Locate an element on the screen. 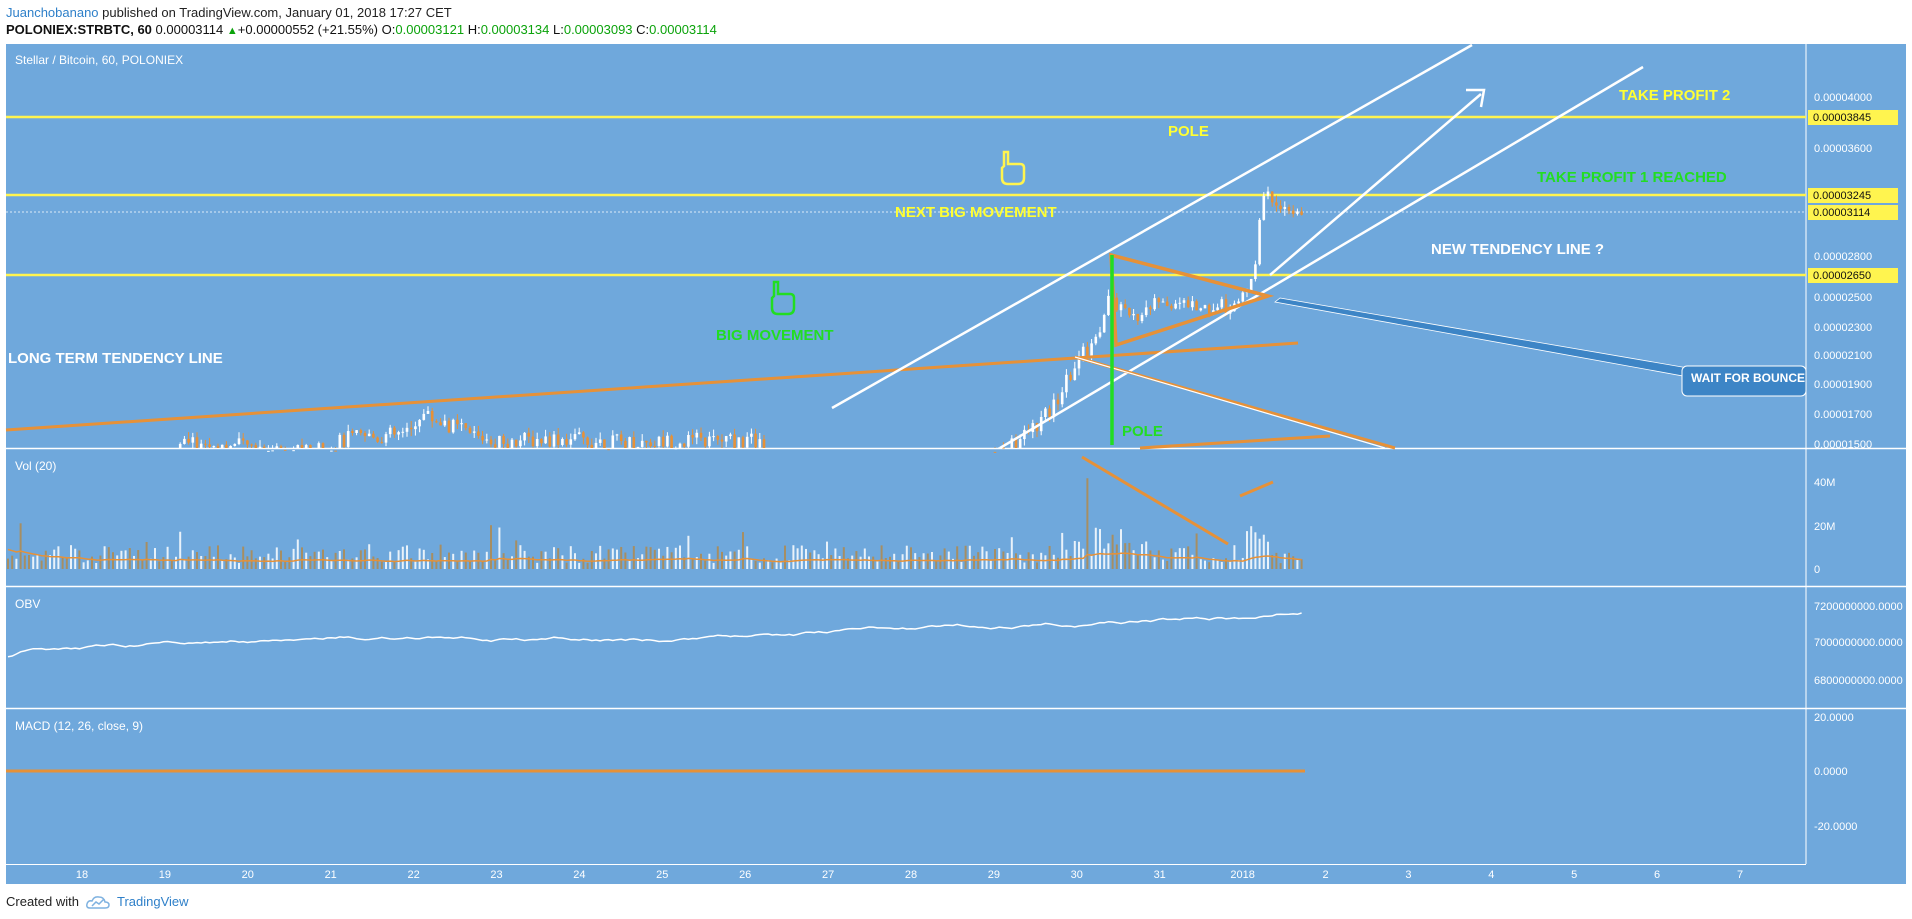  price-tick: 0.00001900 is located at coordinates (1843, 385).